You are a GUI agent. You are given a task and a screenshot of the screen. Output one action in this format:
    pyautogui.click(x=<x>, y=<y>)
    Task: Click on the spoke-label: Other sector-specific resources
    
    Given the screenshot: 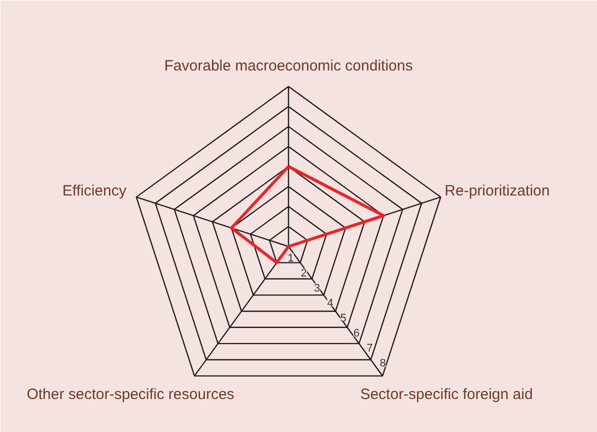 What is the action you would take?
    pyautogui.click(x=130, y=394)
    